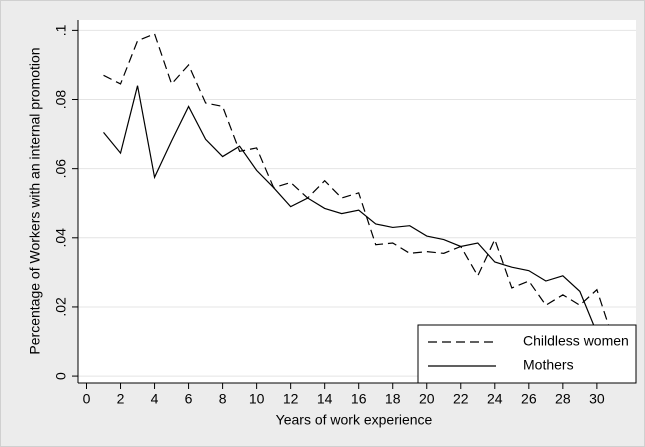 Image resolution: width=645 pixels, height=447 pixels. Describe the element at coordinates (61, 238) in the screenshot. I see `y-tick-label: .04` at that location.